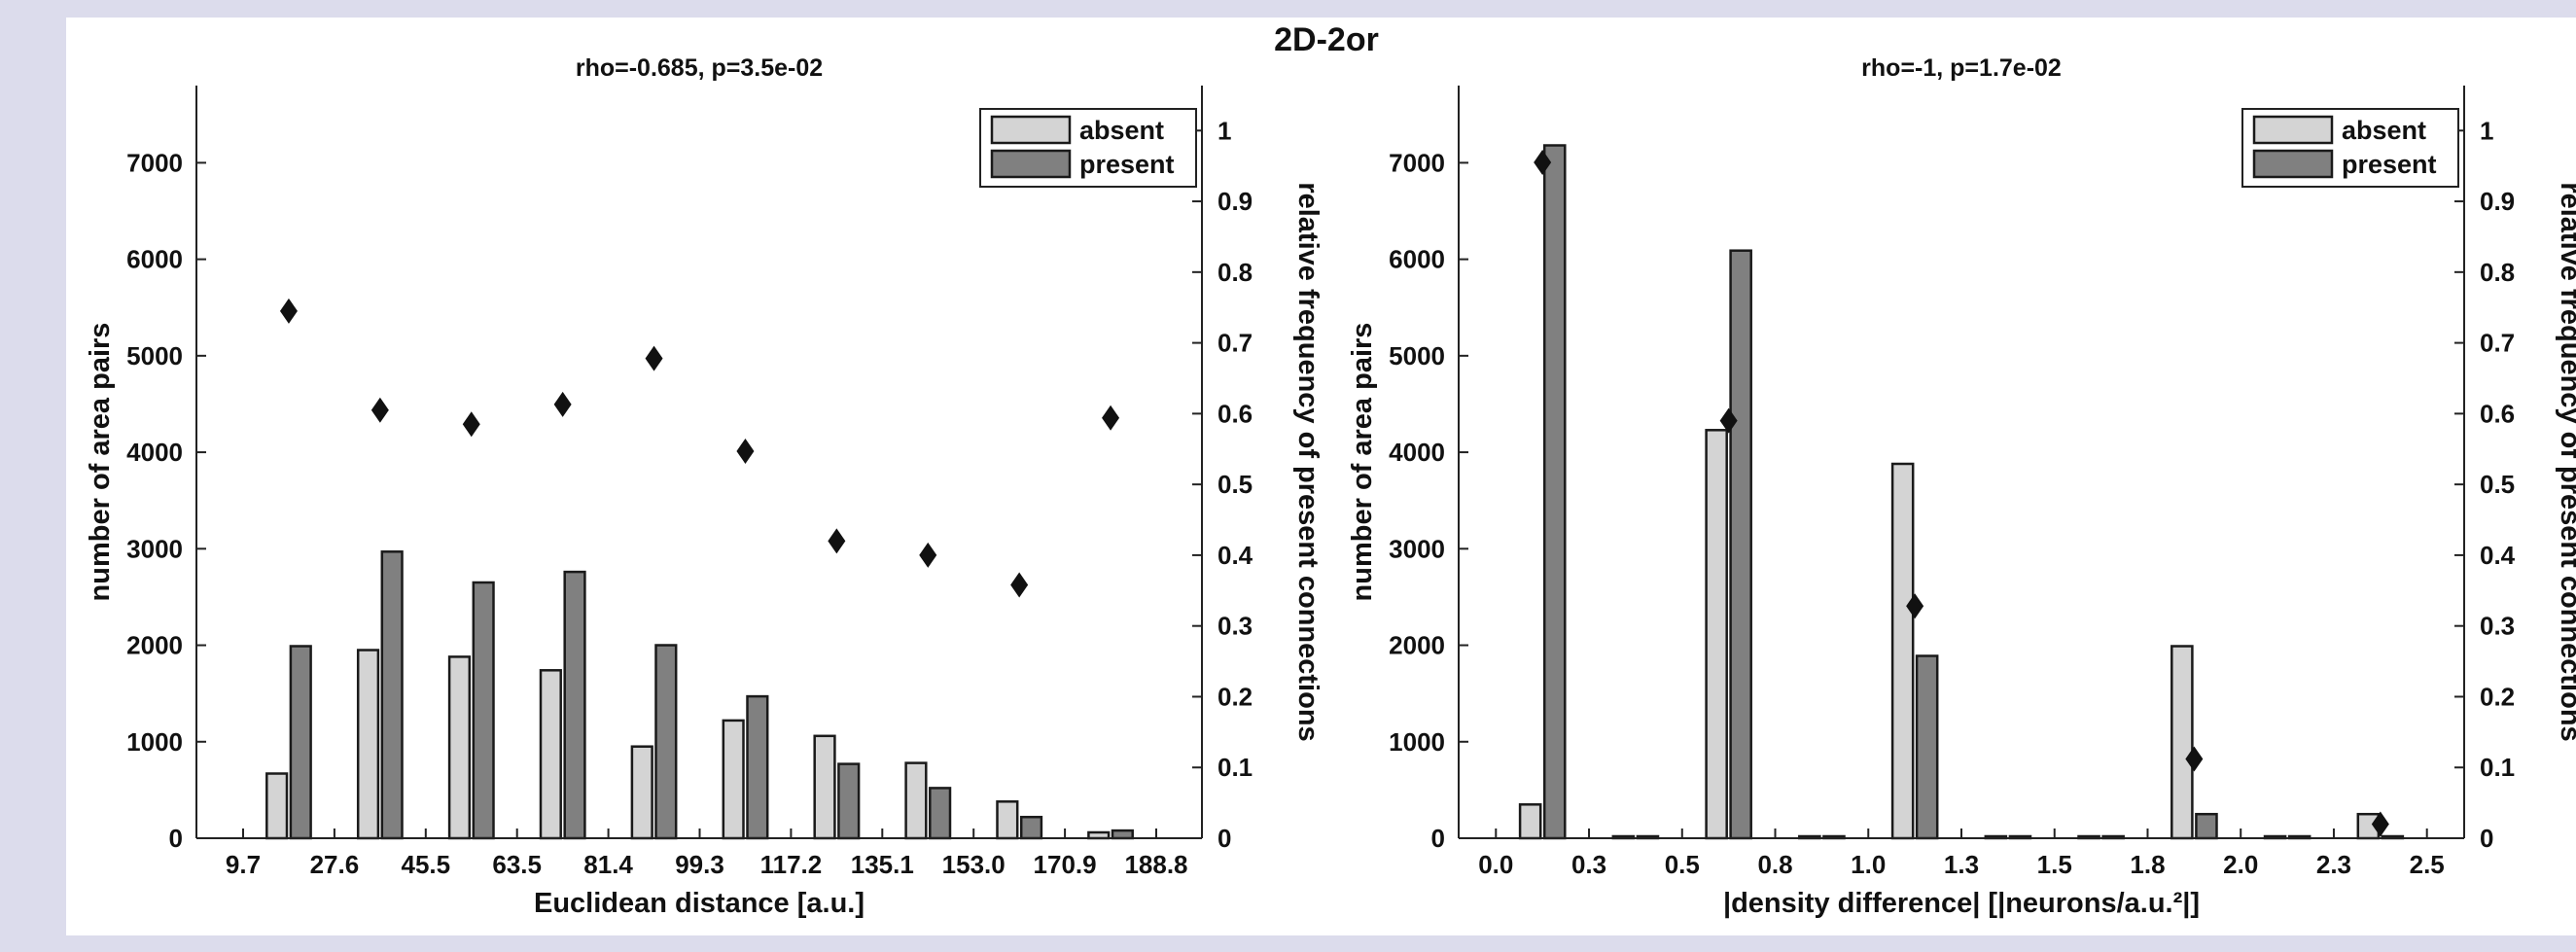  Describe the element at coordinates (1235, 343) in the screenshot. I see `chart-1-y2-tick-label: 0.7` at that location.